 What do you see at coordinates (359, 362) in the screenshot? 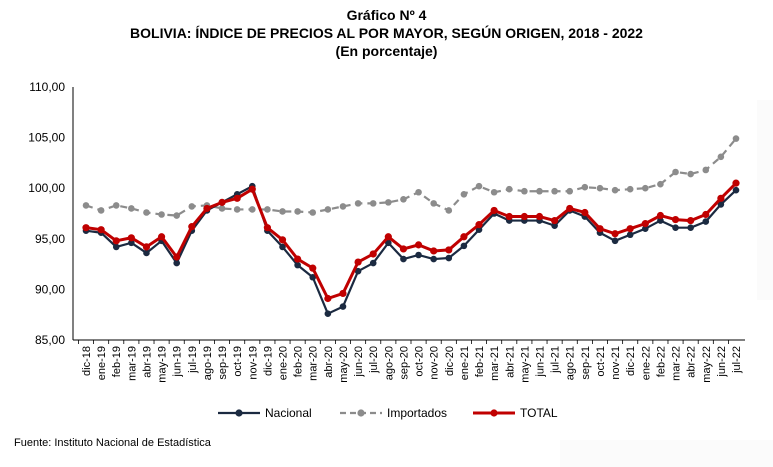
I see `x-tick-label: jun-20` at bounding box center [359, 362].